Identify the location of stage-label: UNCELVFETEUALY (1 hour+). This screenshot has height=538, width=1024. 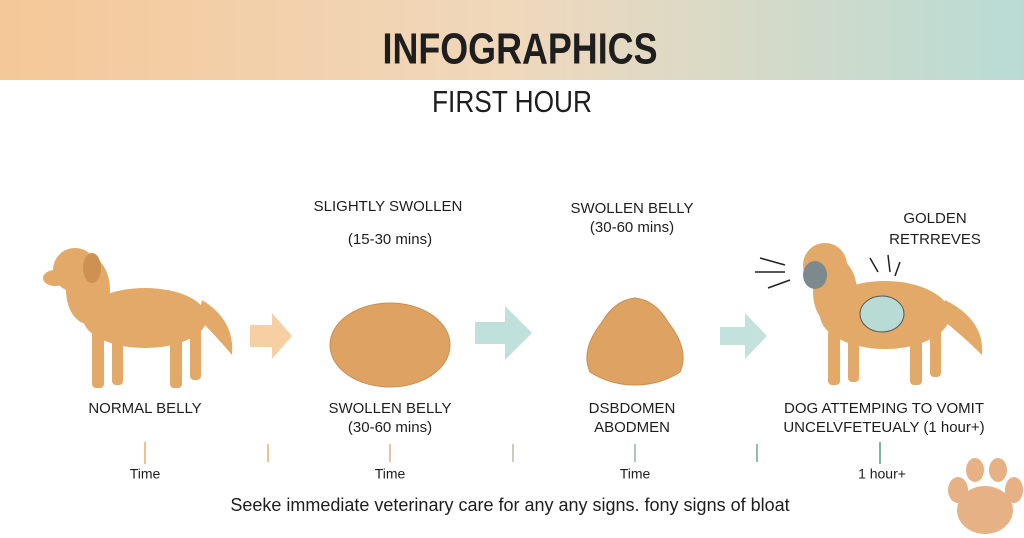
(883, 427).